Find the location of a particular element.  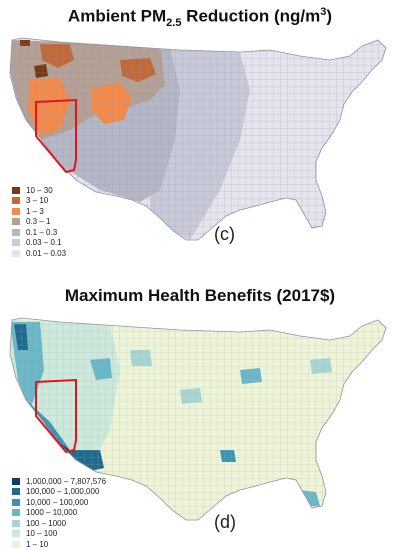

panel-c-tag: (c) is located at coordinates (224, 234).